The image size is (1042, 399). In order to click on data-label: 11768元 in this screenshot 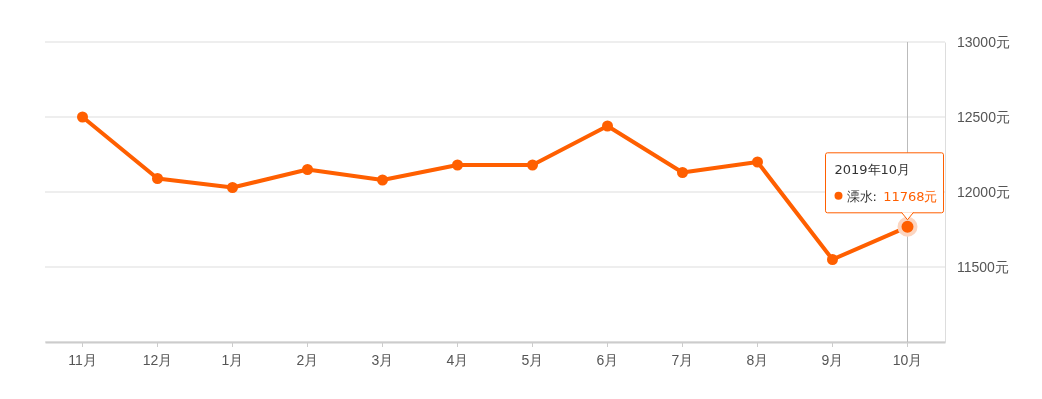, I will do `click(910, 196)`.